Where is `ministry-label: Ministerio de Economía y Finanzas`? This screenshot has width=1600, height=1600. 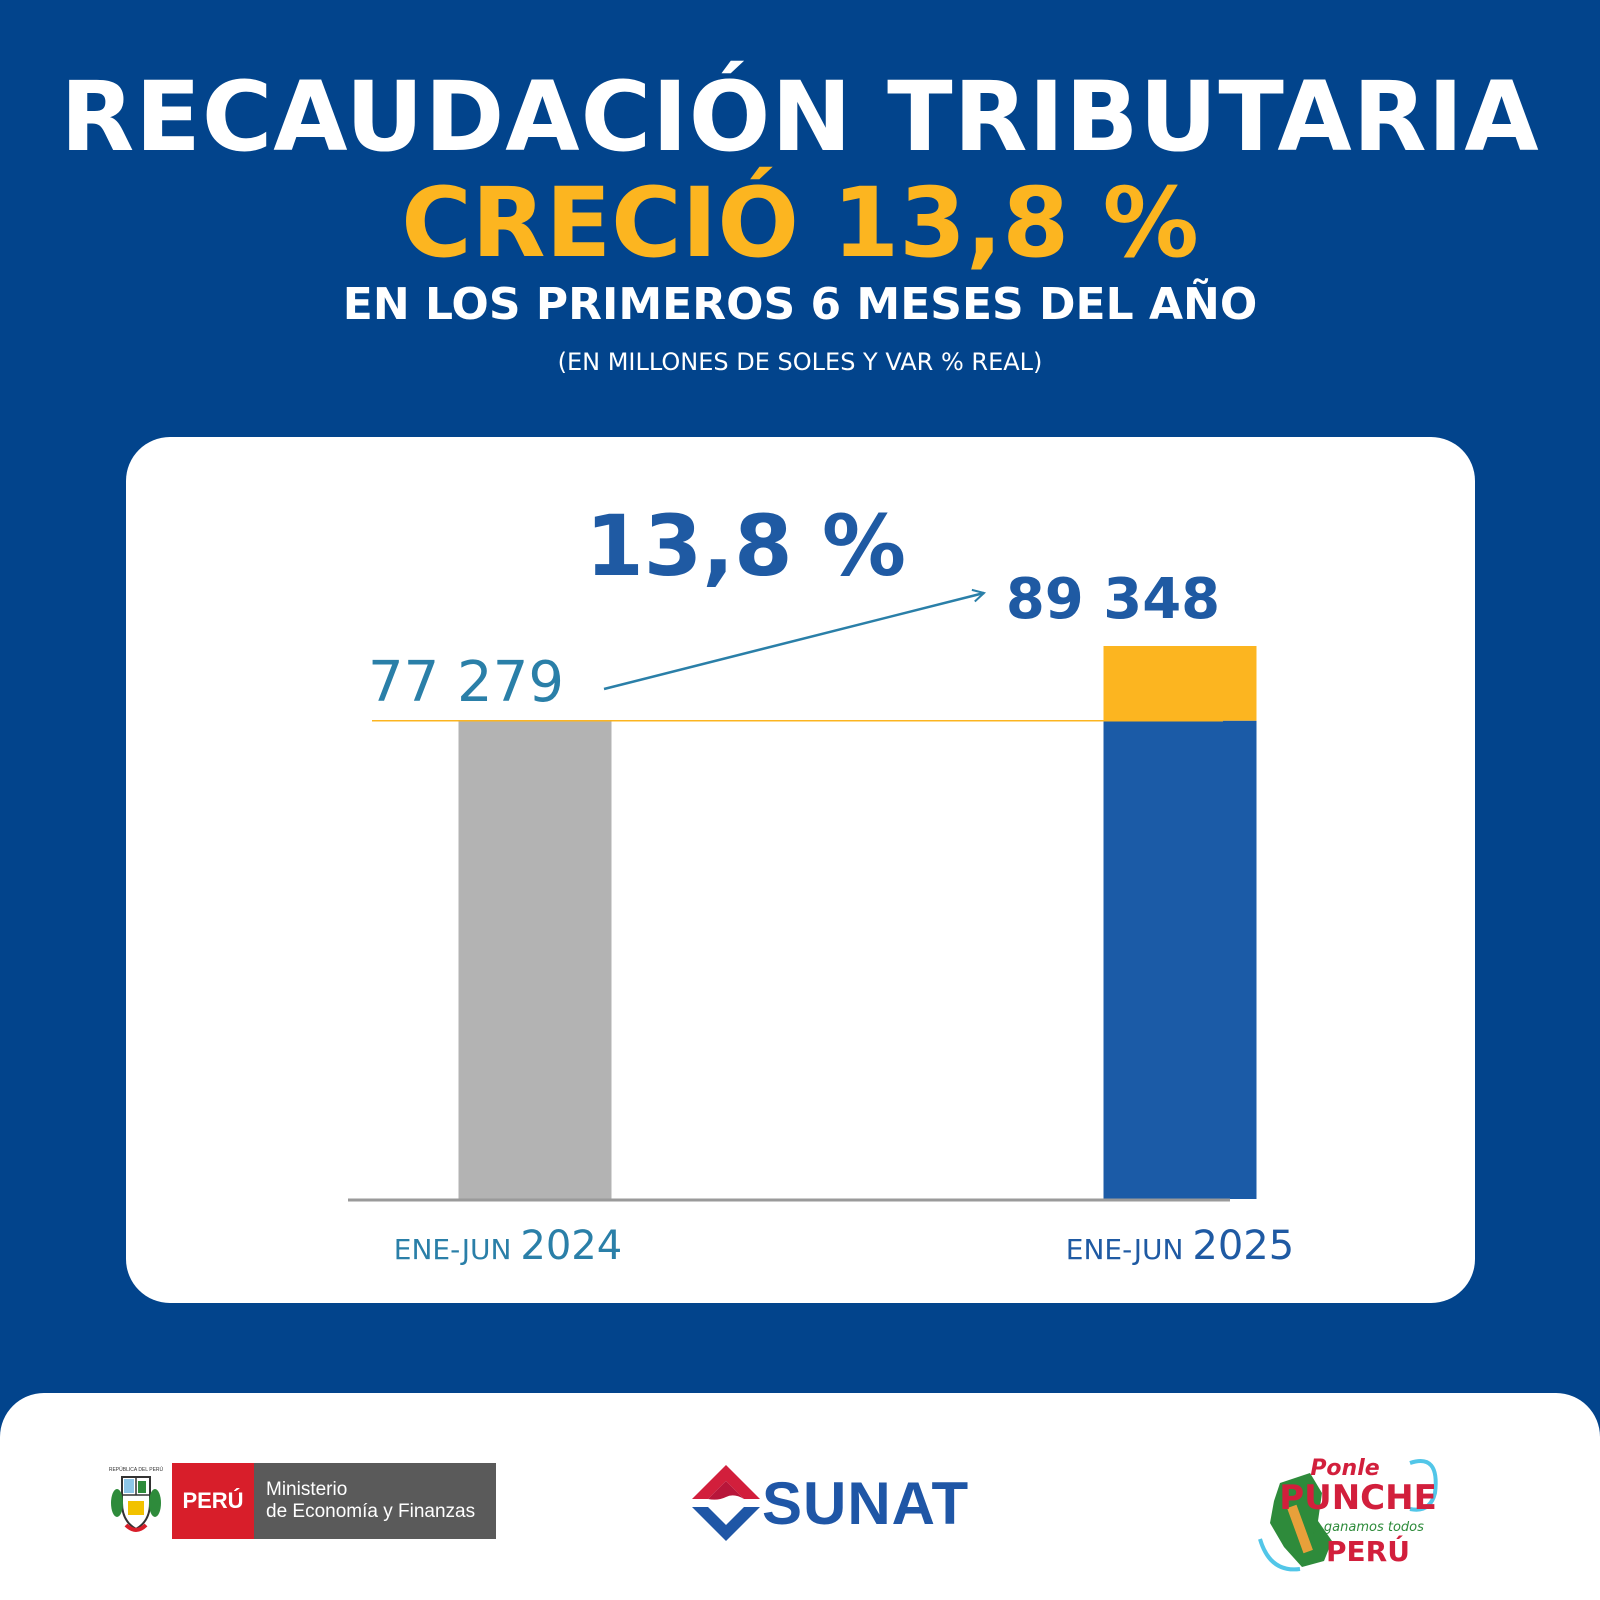
ministry-label: Ministerio de Economía y Finanzas is located at coordinates (375, 1501).